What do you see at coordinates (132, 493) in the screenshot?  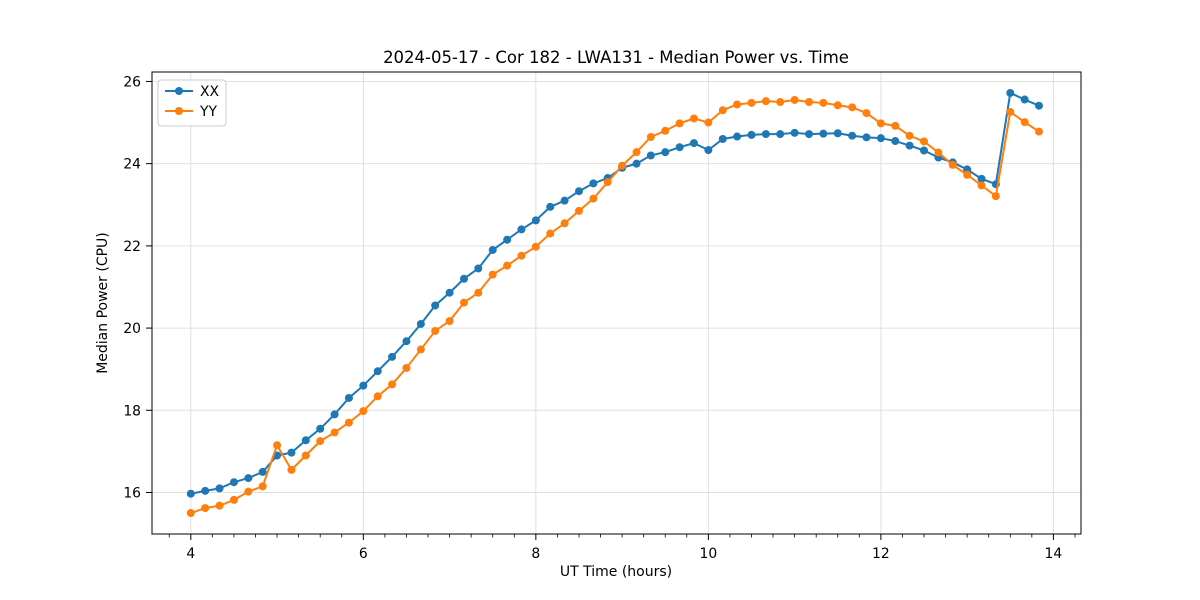 I see `y-tick-label: 16` at bounding box center [132, 493].